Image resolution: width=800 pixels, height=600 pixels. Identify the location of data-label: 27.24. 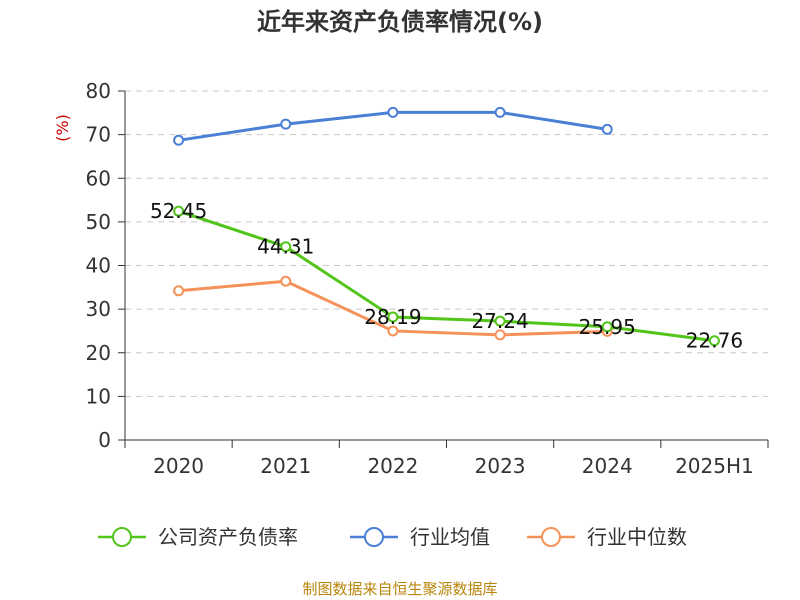
(499, 321).